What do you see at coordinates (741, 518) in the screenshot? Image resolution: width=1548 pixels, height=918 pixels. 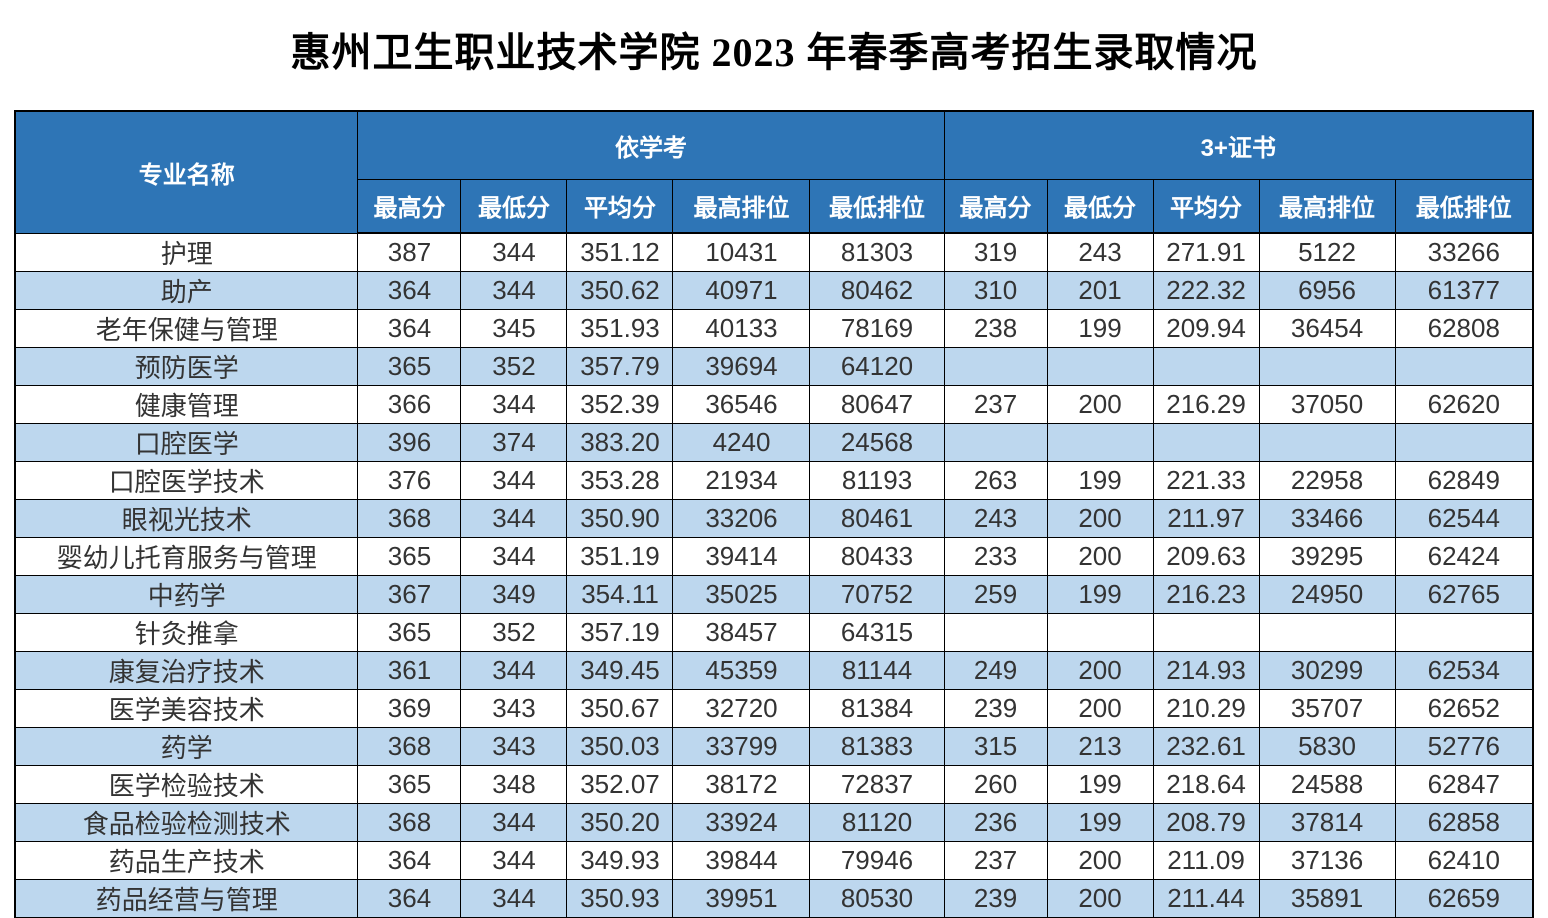 I see `xk-max-rank-cell: 33206` at bounding box center [741, 518].